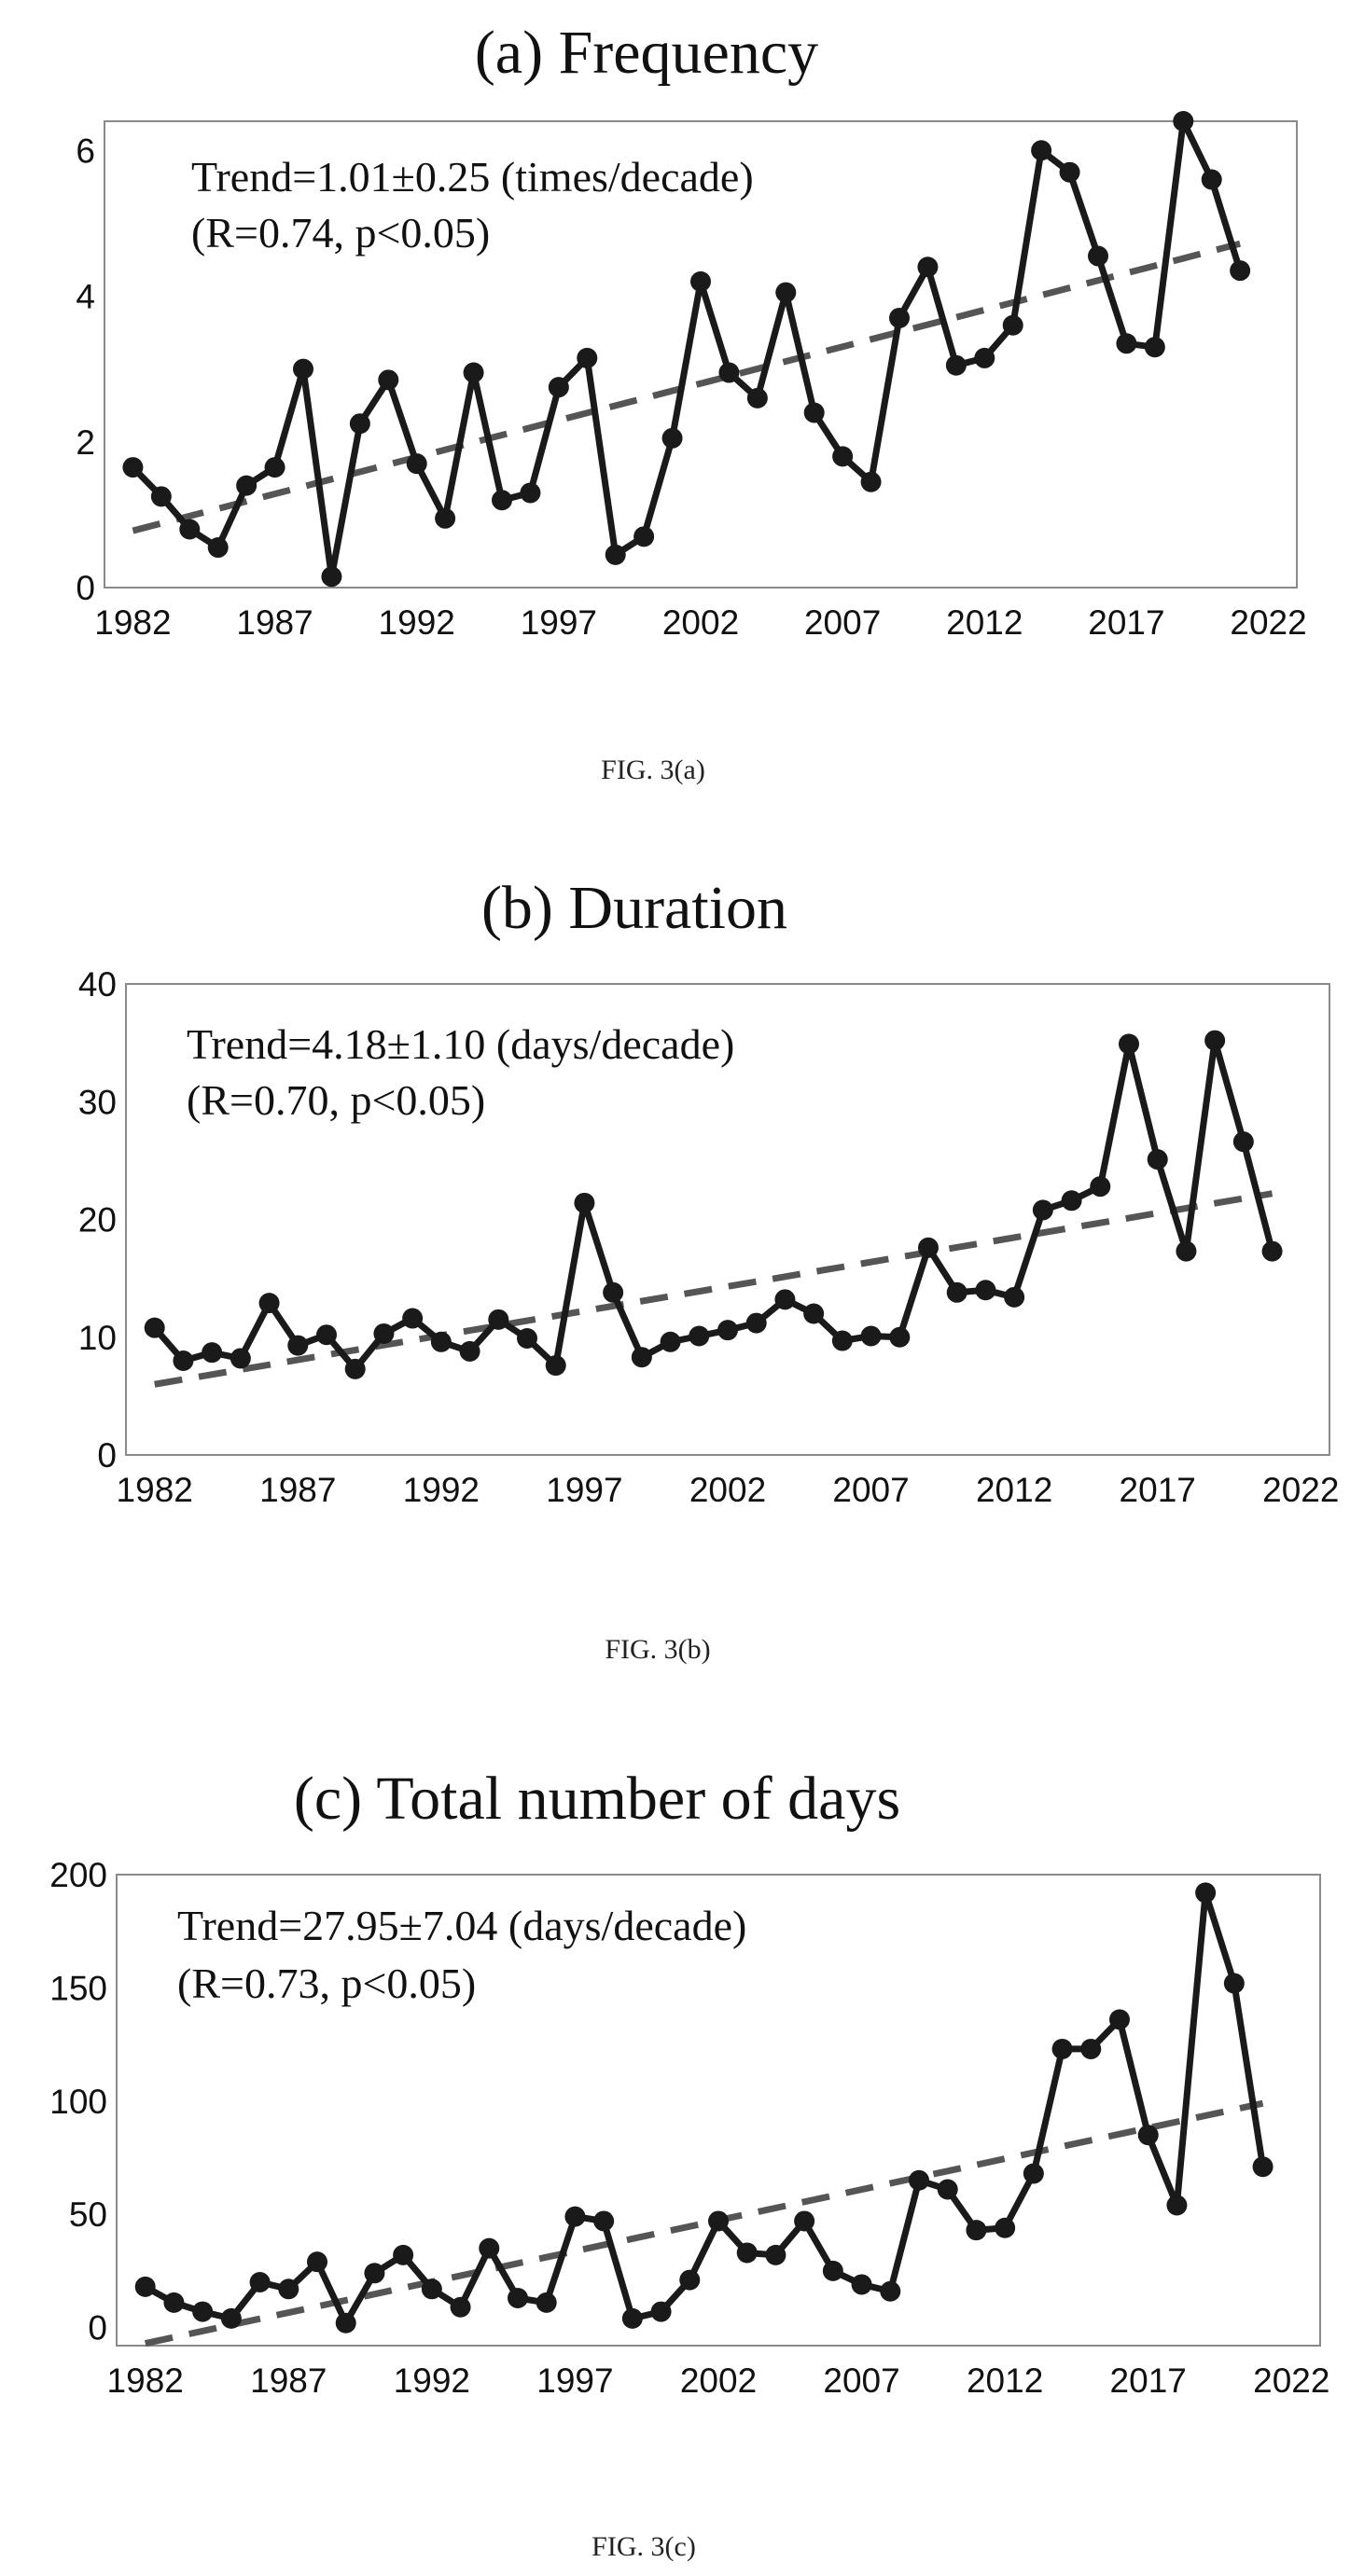  What do you see at coordinates (713, 1205) in the screenshot?
I see `series-line-duration` at bounding box center [713, 1205].